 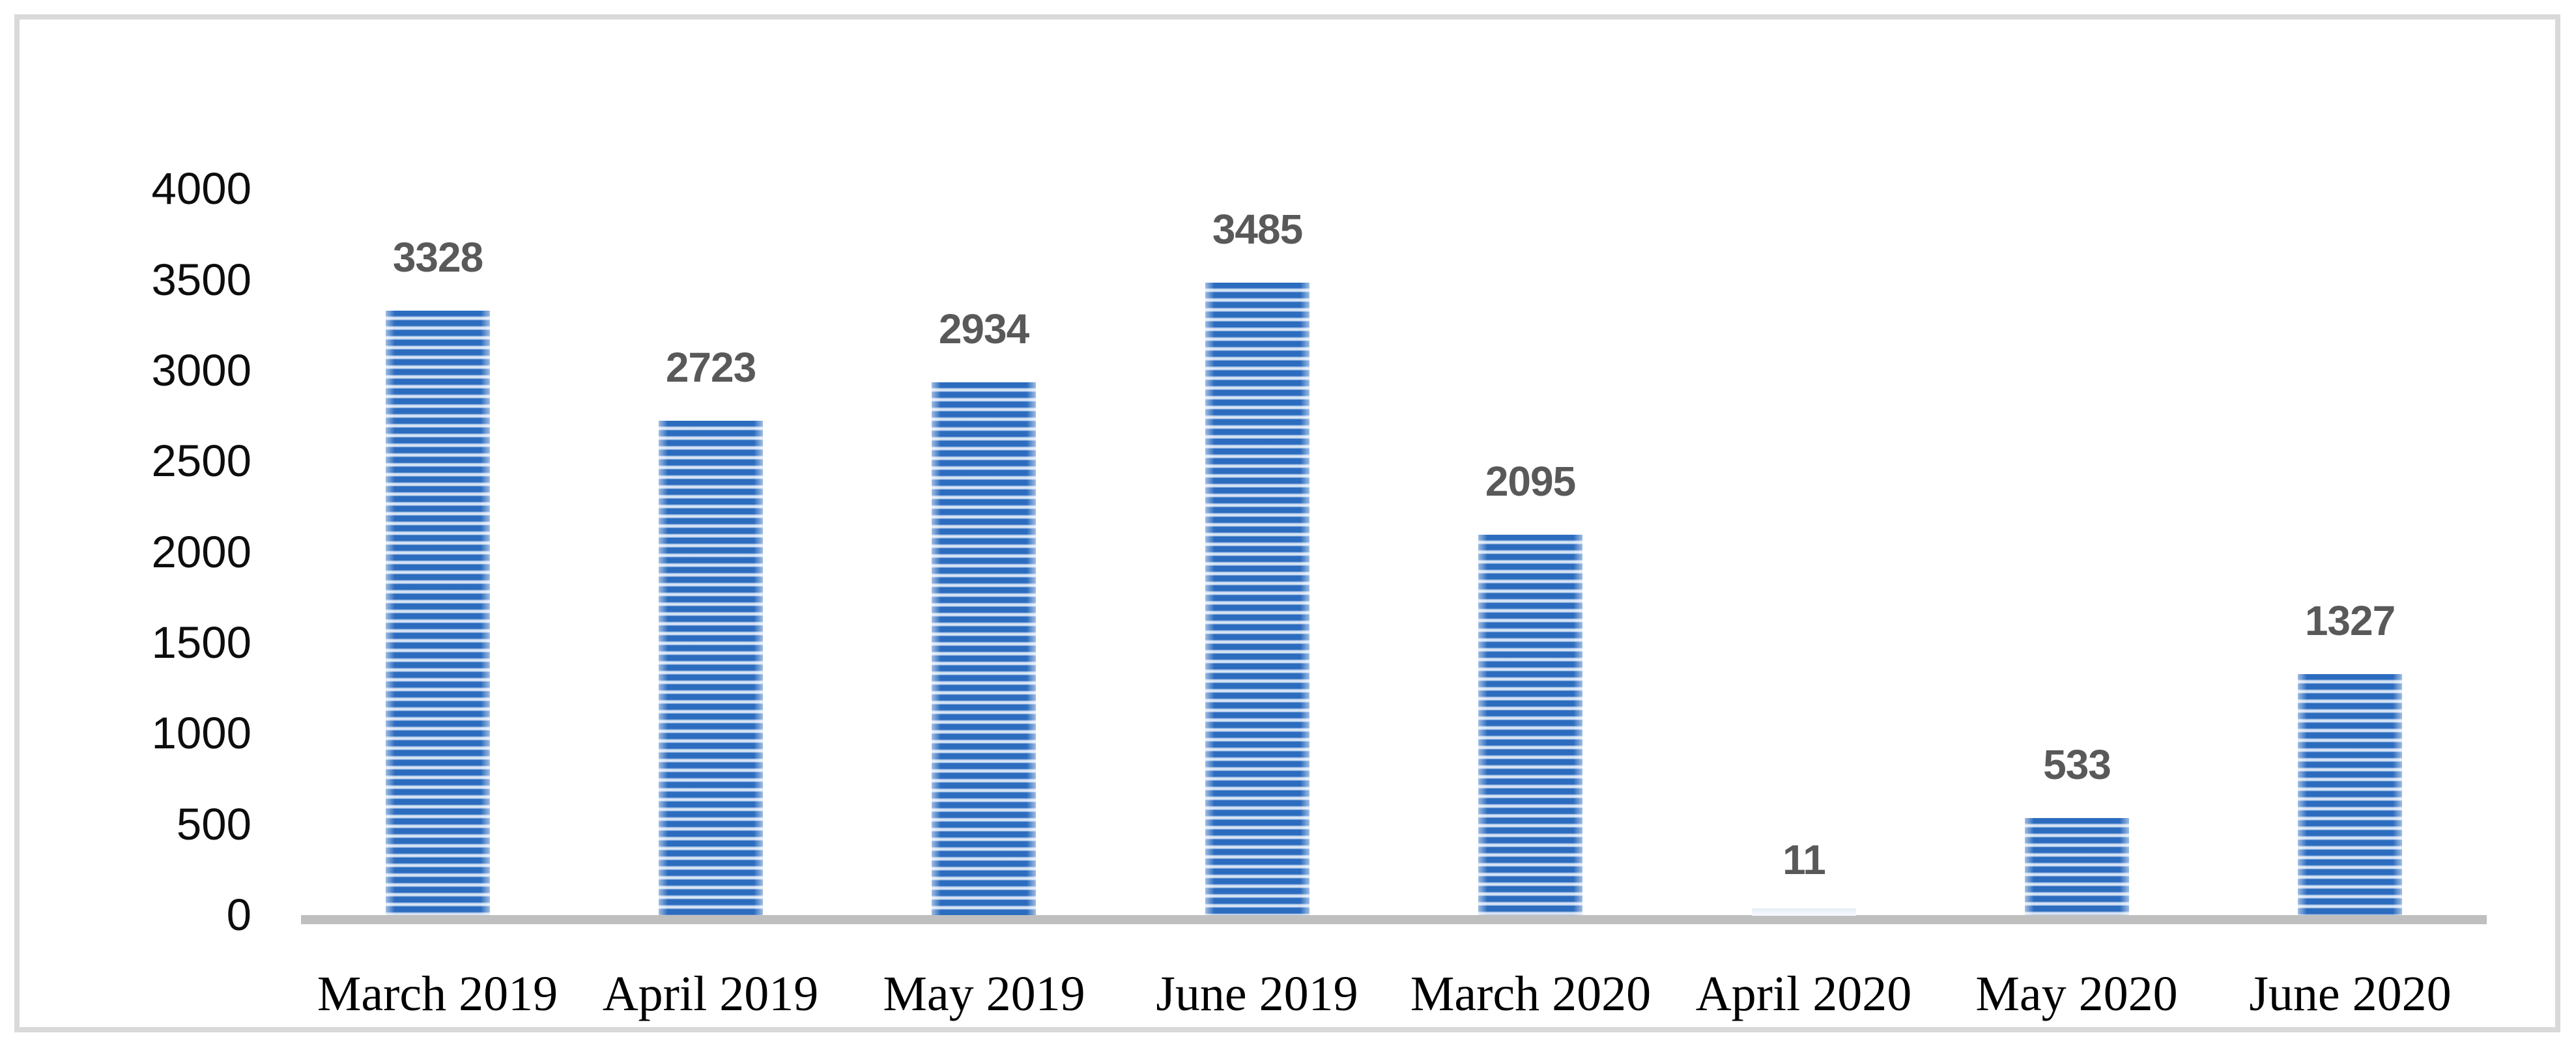 I want to click on bar-data-label: 2095, so click(x=1530, y=481).